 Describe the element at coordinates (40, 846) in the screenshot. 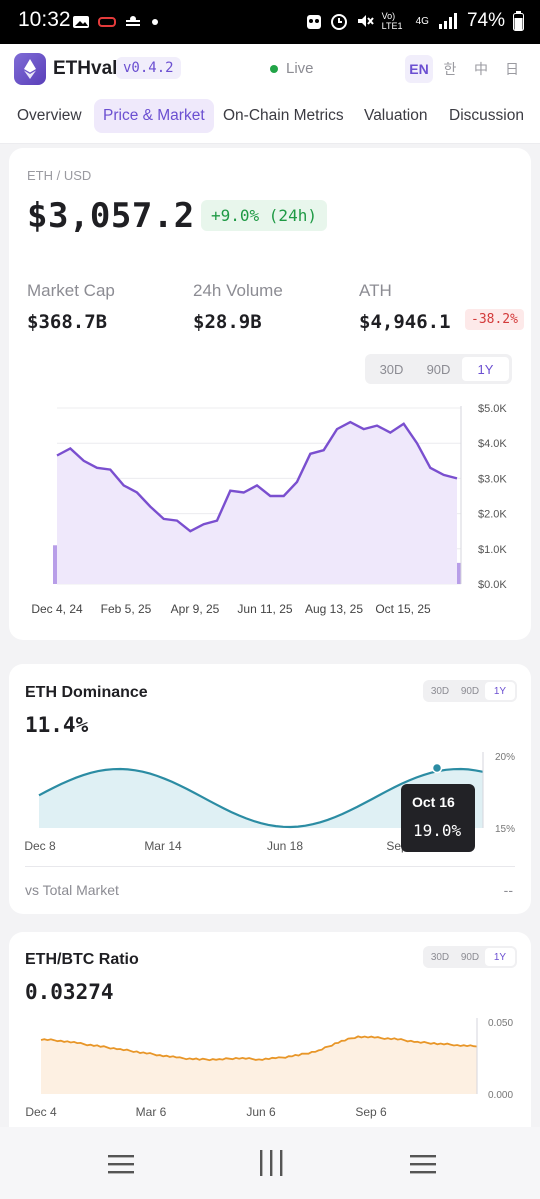

I see `dominance-xtick-label: Dec 8` at that location.